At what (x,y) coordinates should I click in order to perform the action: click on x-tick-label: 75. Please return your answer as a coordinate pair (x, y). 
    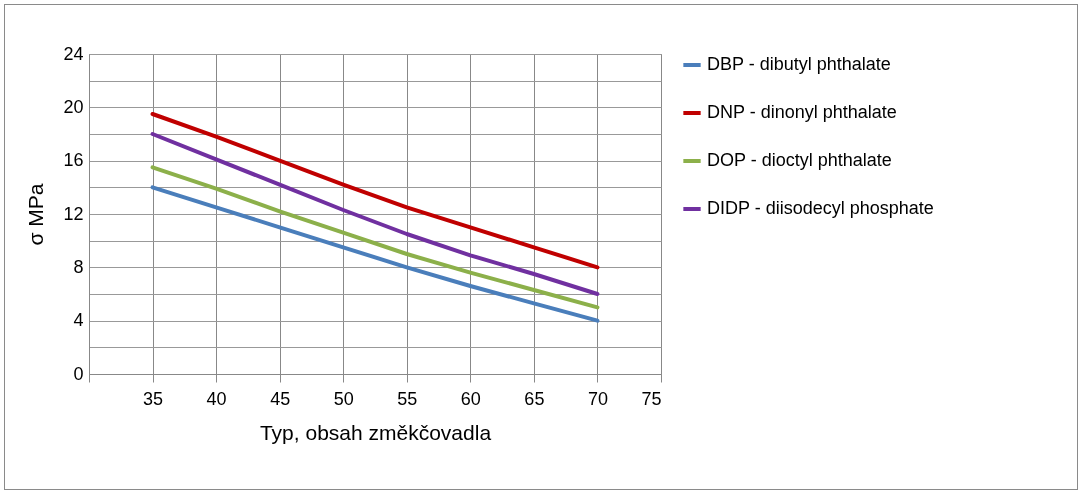
    Looking at the image, I should click on (651, 398).